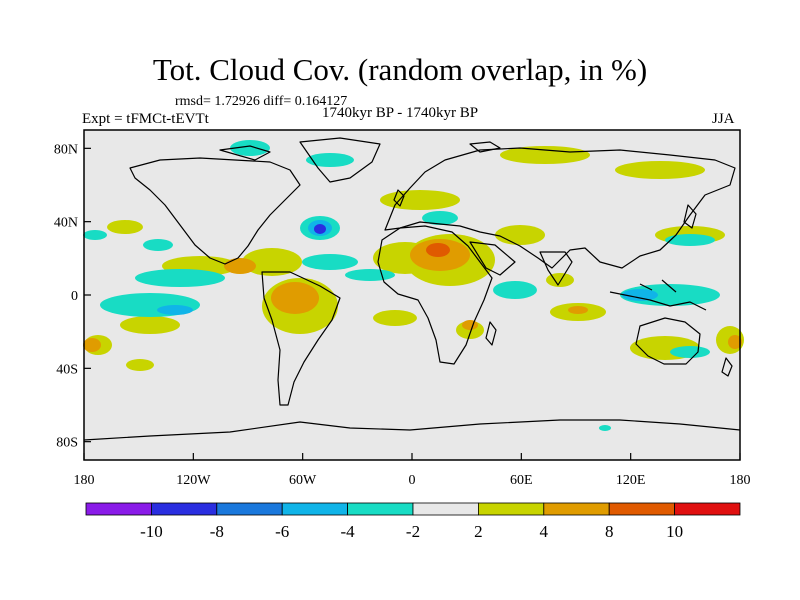 Image resolution: width=800 pixels, height=600 pixels. I want to click on new-zealand-outline, so click(727, 367).